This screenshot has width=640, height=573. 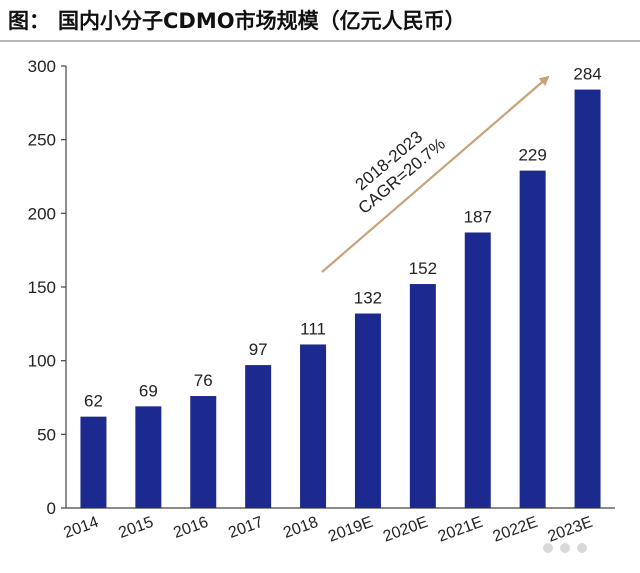 What do you see at coordinates (350, 530) in the screenshot?
I see `x-tick-label-2019E: 2019E` at bounding box center [350, 530].